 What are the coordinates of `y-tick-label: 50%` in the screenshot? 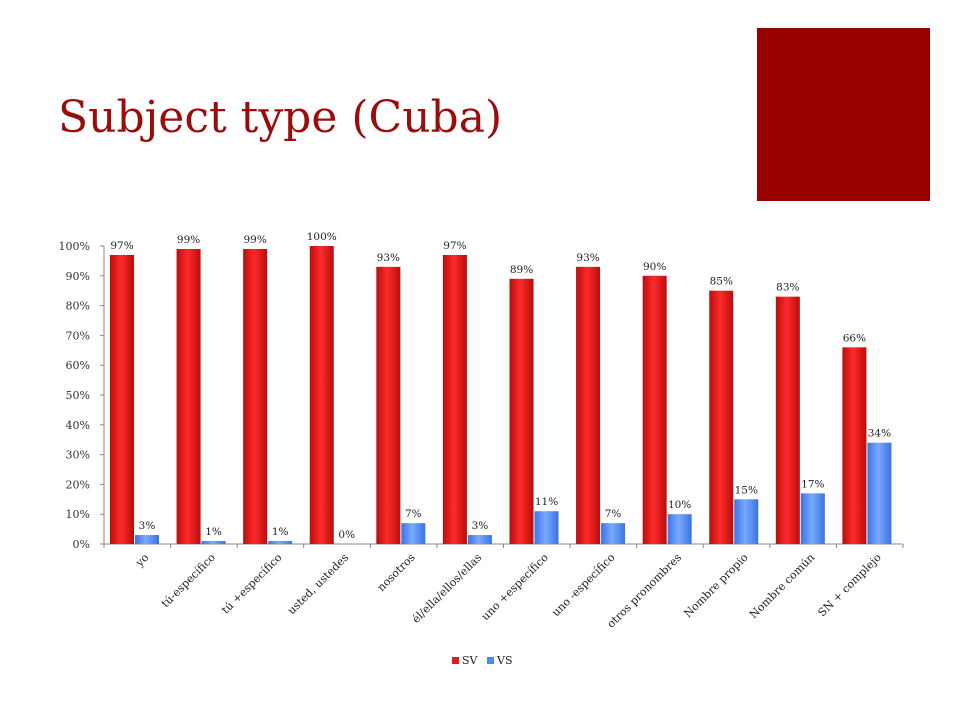 It's located at (78, 395).